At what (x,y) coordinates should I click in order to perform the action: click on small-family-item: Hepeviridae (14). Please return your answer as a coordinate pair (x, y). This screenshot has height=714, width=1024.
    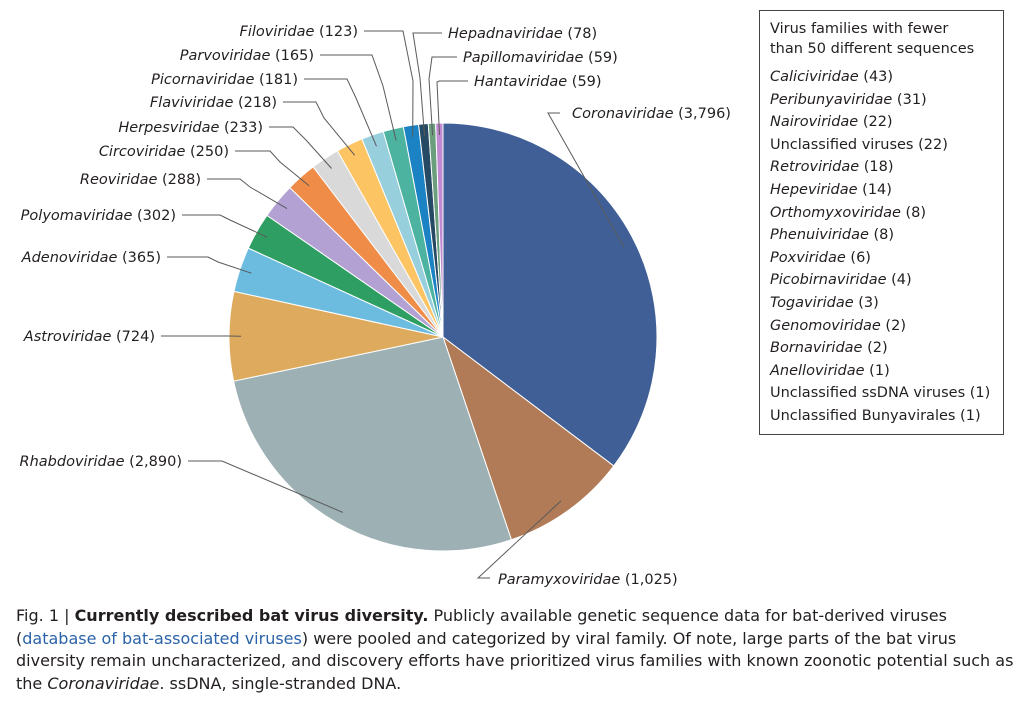
    Looking at the image, I should click on (881, 190).